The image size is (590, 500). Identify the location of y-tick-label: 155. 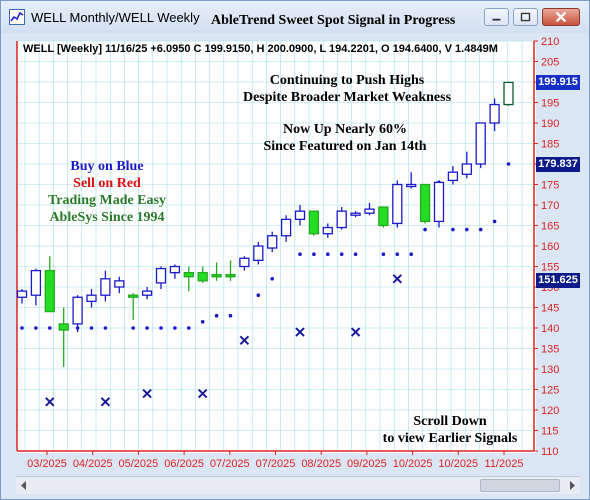
(550, 268).